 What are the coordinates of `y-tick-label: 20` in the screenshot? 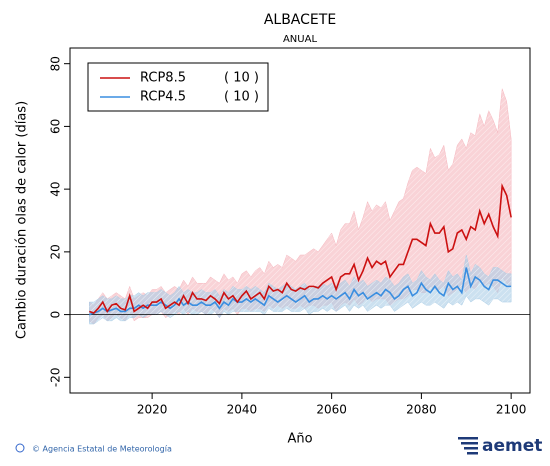 It's located at (56, 251).